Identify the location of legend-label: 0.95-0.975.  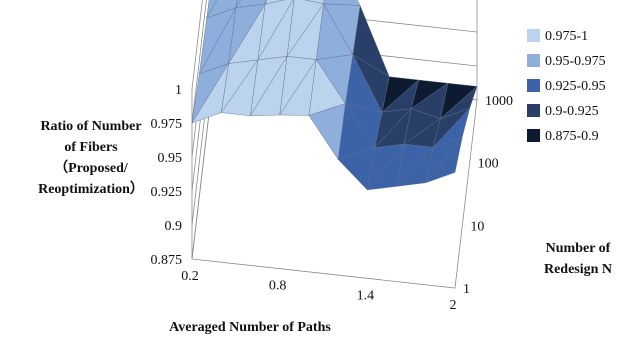
(575, 61).